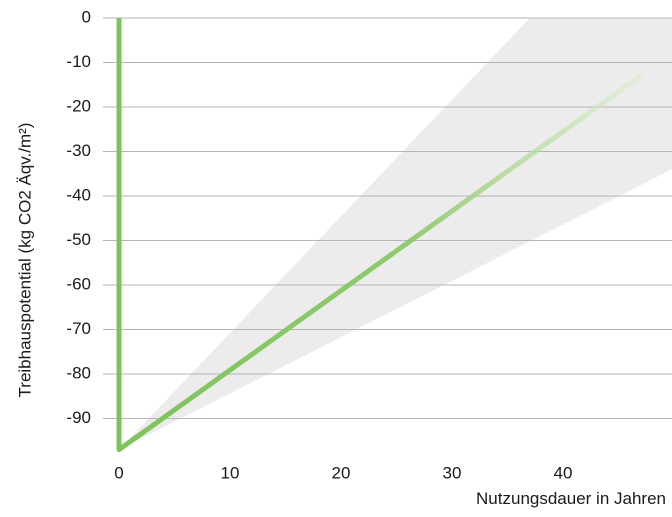 This screenshot has height=517, width=672. What do you see at coordinates (571, 498) in the screenshot?
I see `x-axis-title: Nutzungsdauer in Jahren` at bounding box center [571, 498].